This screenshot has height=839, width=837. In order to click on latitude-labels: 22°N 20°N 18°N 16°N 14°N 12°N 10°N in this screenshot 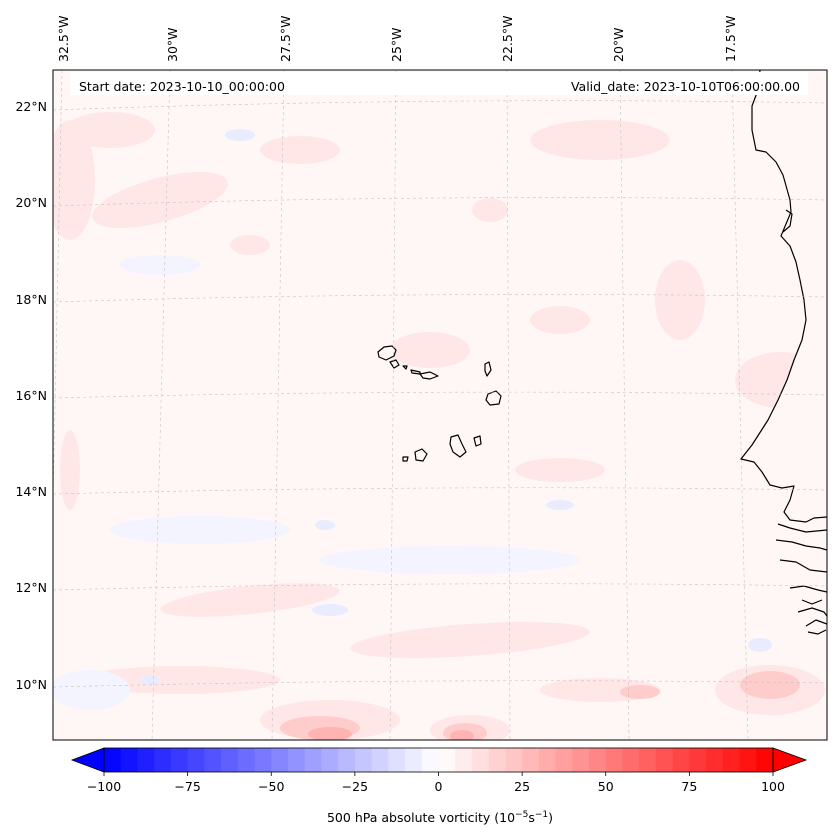, I will do `click(31, 395)`.